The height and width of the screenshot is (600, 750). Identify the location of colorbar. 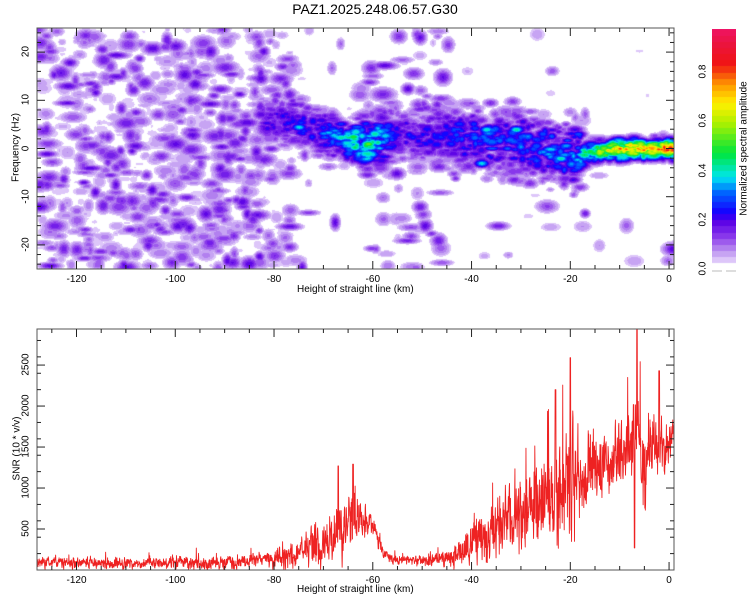
(724, 149).